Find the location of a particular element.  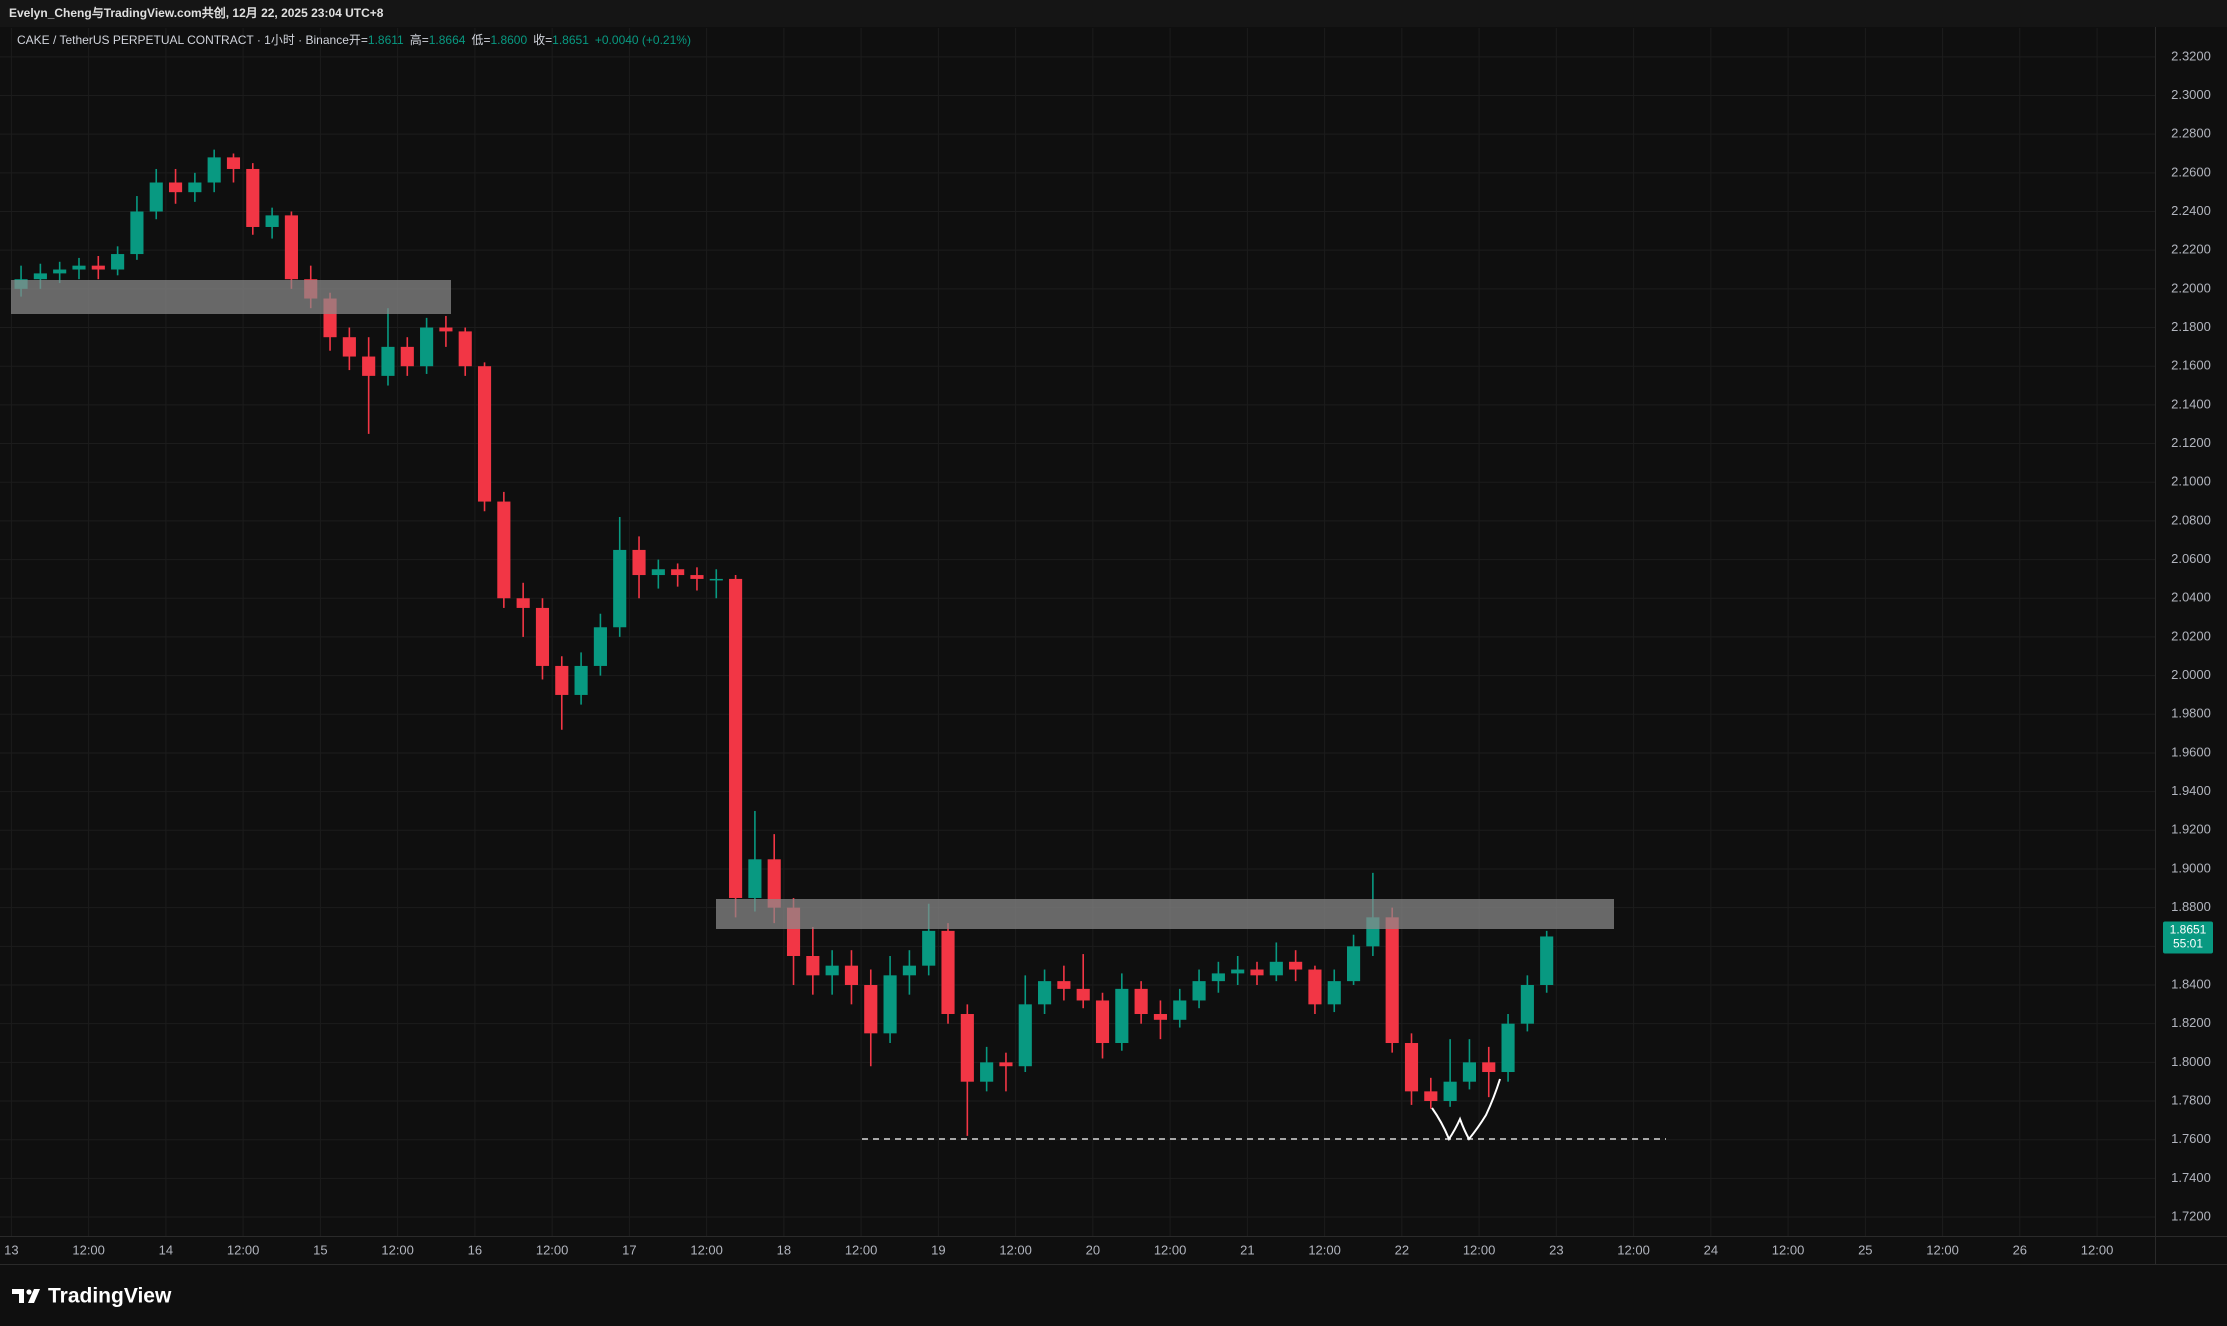

x-tick-label: 25 is located at coordinates (1865, 1249).